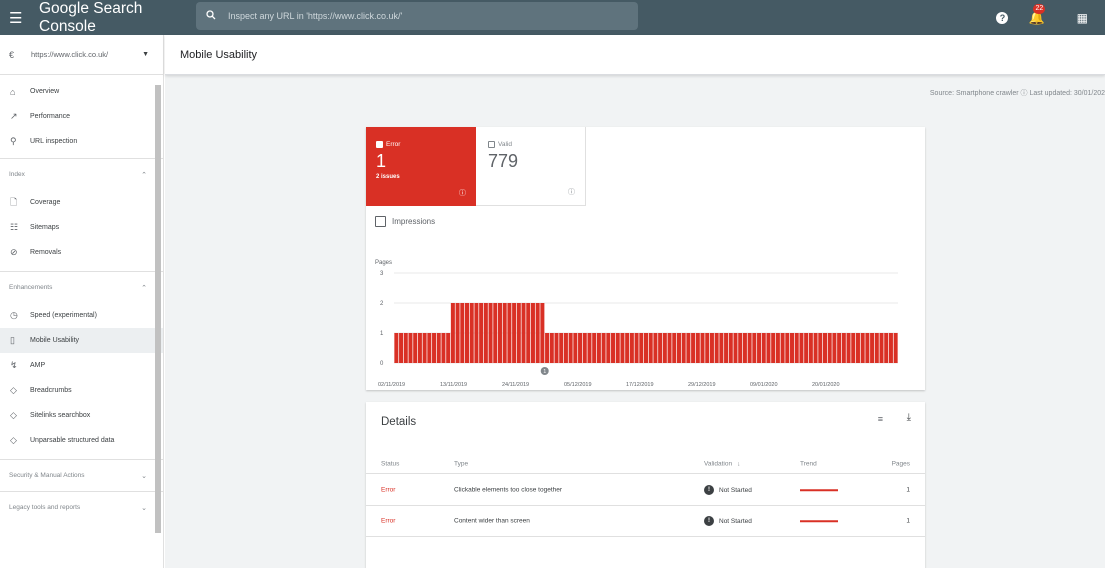 The image size is (1105, 568). Describe the element at coordinates (81, 227) in the screenshot. I see `sidebar-item-sitemaps: ☷ Sitemaps` at that location.